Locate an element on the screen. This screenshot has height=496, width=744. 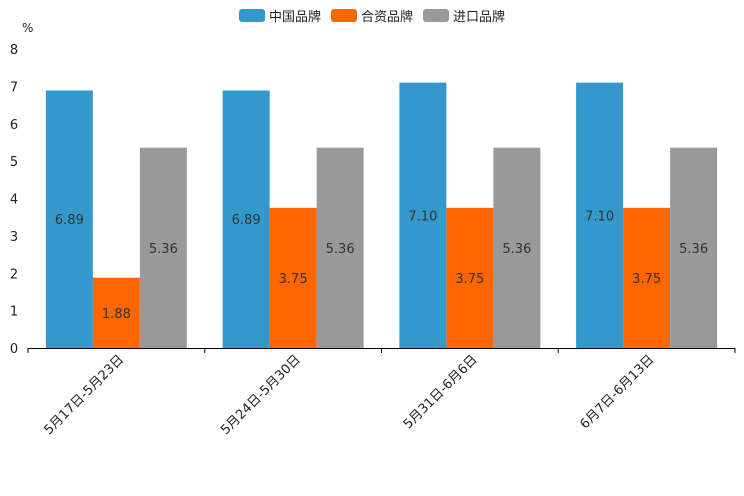
legend-swatch-import-brand is located at coordinates (436, 15).